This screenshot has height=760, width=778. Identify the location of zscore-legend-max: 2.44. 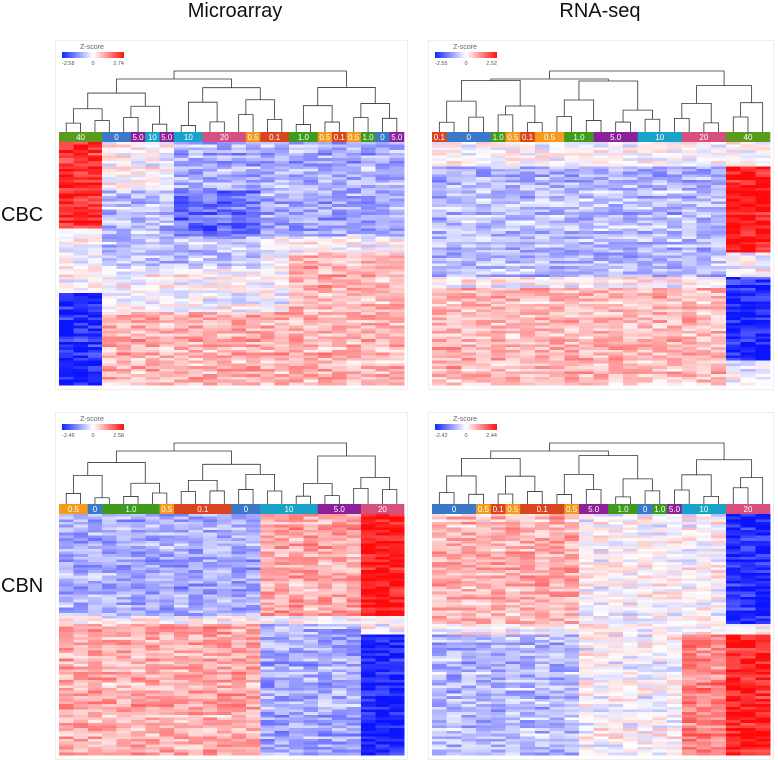
(491, 436).